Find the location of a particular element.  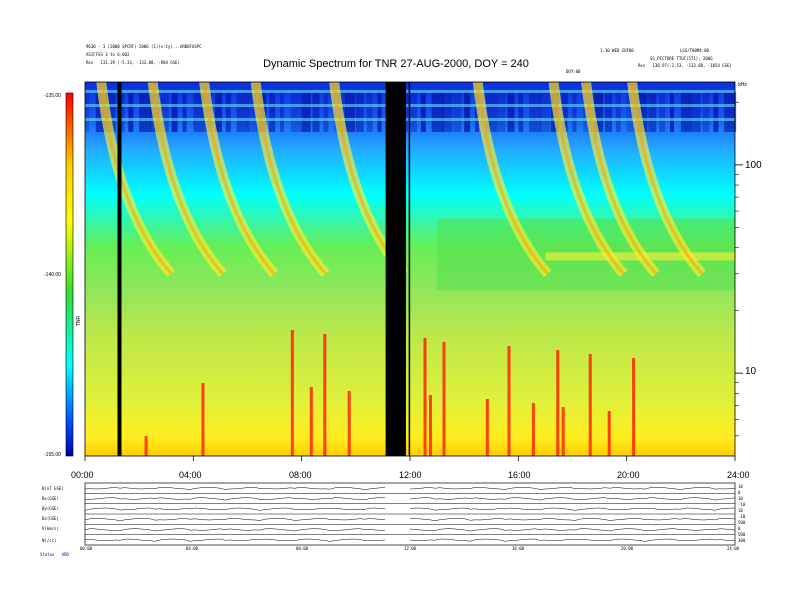

lower-x-tick-2: 08:00 is located at coordinates (302, 548).